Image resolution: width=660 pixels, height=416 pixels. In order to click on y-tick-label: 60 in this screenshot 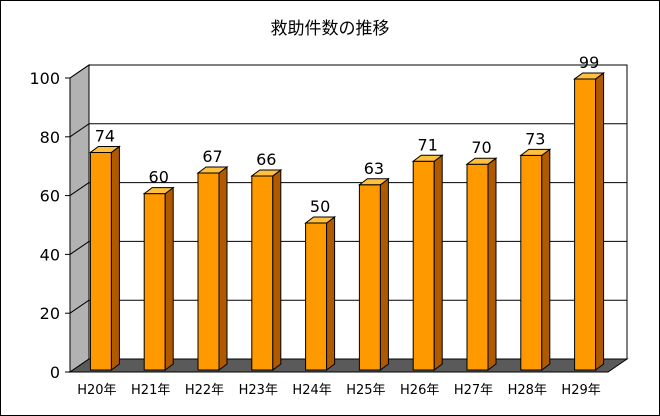, I will do `click(50, 196)`.